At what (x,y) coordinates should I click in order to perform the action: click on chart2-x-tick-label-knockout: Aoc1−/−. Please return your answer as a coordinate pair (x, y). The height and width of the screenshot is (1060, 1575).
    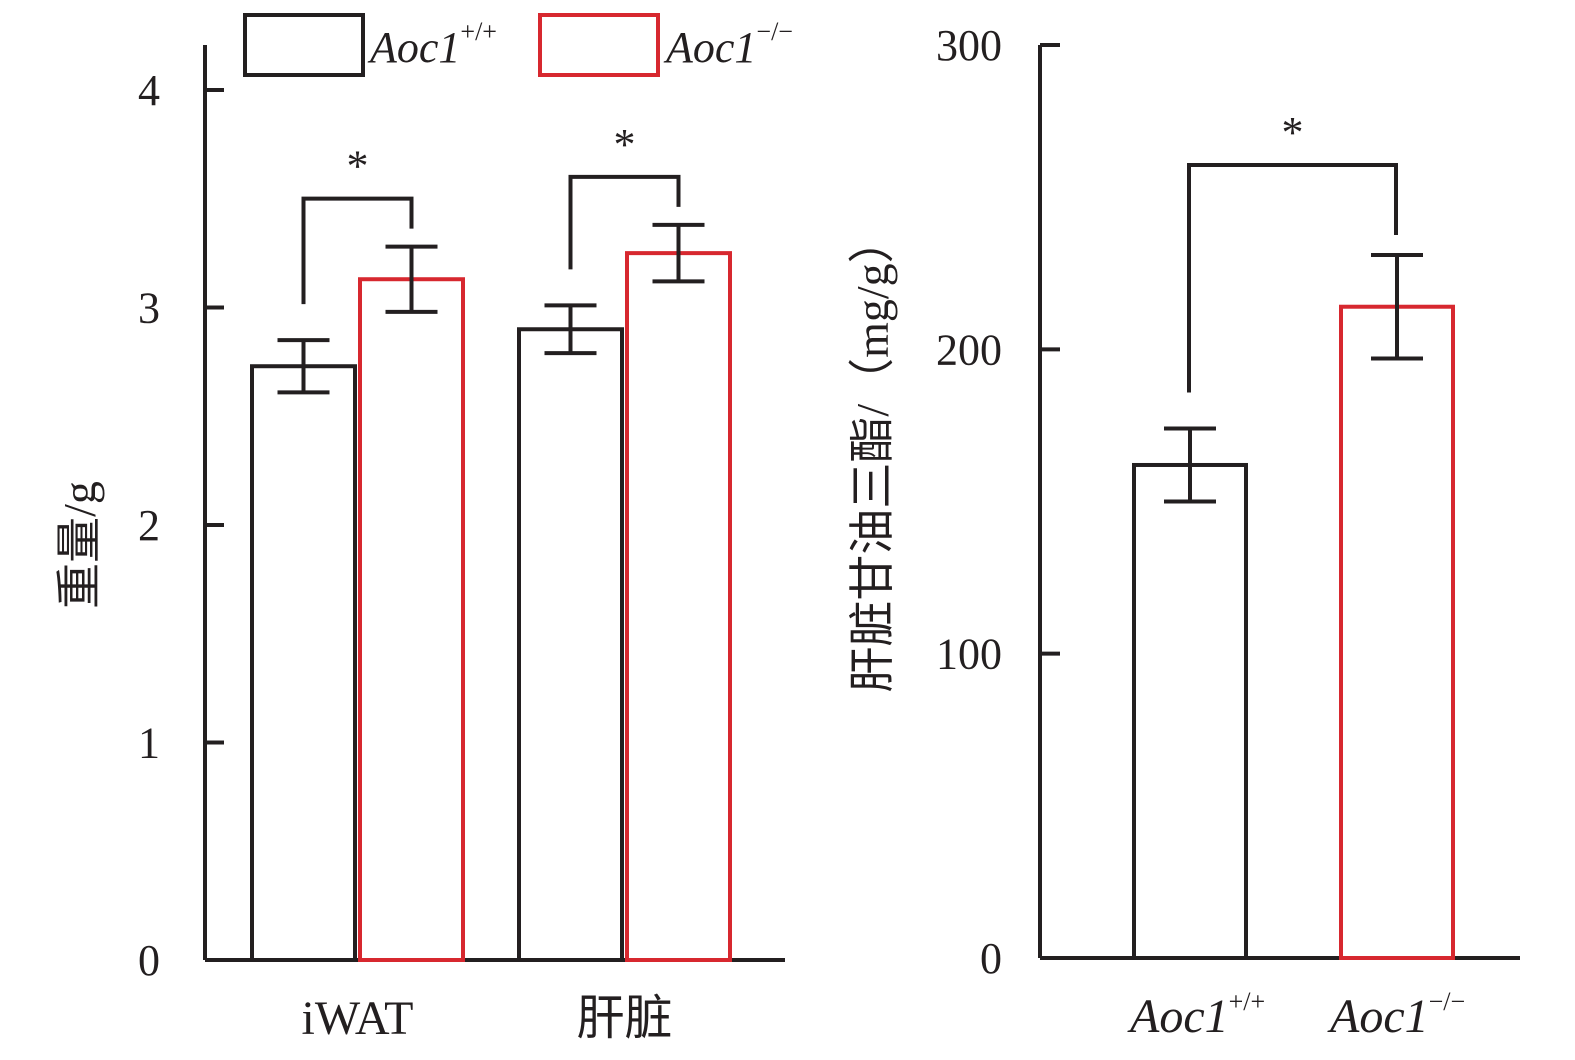
    Looking at the image, I should click on (1396, 1015).